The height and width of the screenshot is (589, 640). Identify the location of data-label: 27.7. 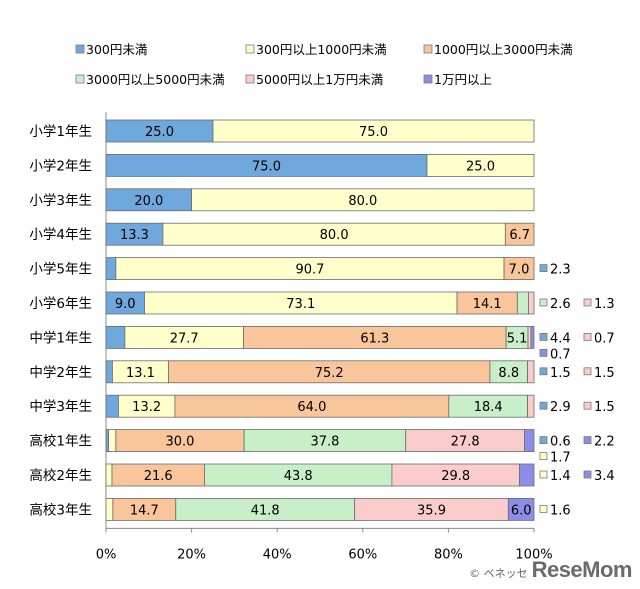
(184, 338).